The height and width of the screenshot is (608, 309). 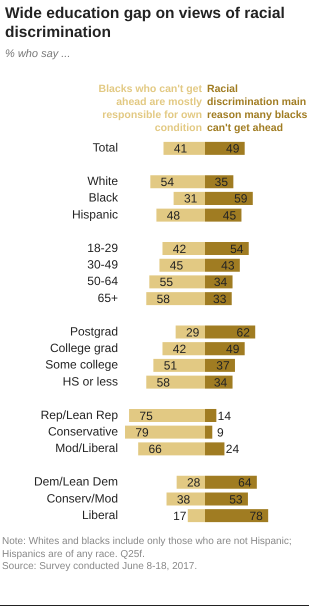 I want to click on y-tick-label: Conservative, so click(x=83, y=431).